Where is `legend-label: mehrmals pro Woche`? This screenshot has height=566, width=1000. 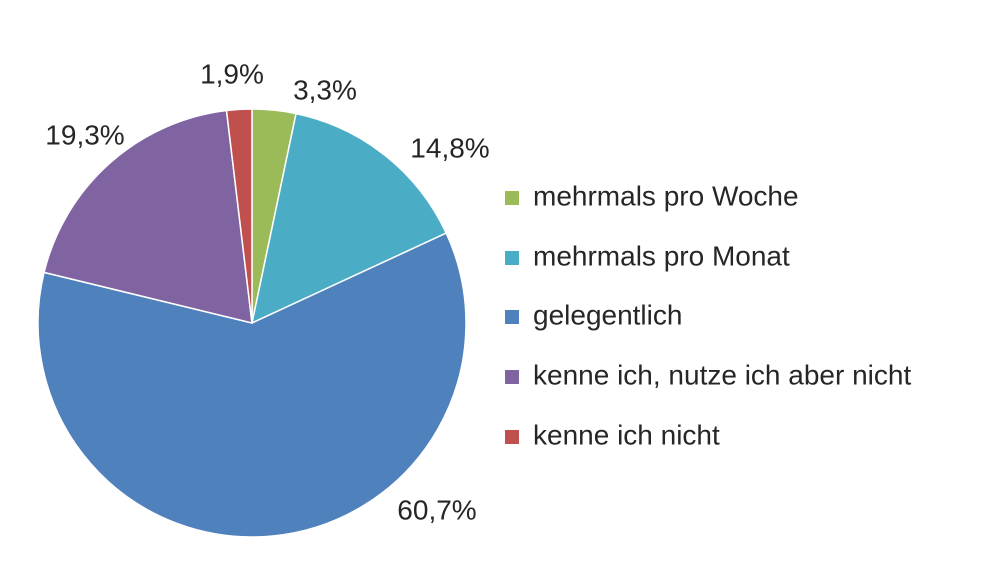 legend-label: mehrmals pro Woche is located at coordinates (666, 195).